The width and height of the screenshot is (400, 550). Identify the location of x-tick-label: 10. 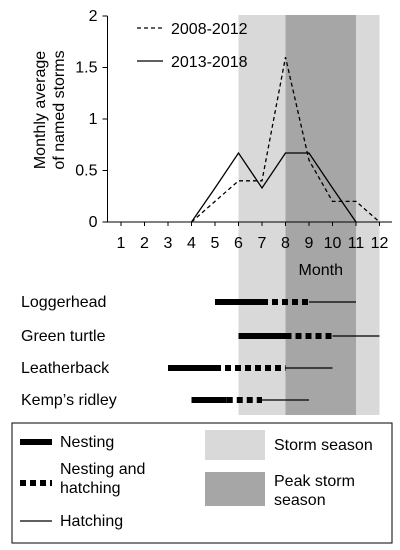
(333, 243).